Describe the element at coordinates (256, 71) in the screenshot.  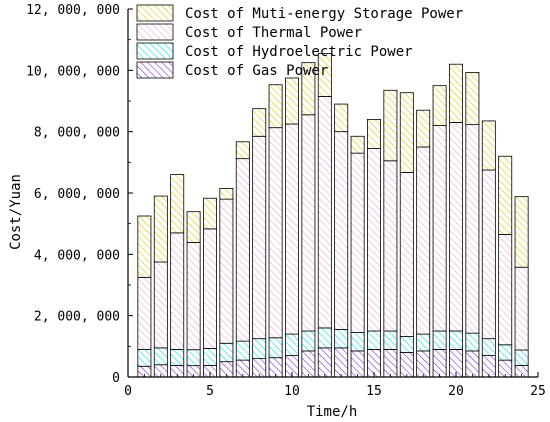
I see `legend-label: Cost of Gas Power` at that location.